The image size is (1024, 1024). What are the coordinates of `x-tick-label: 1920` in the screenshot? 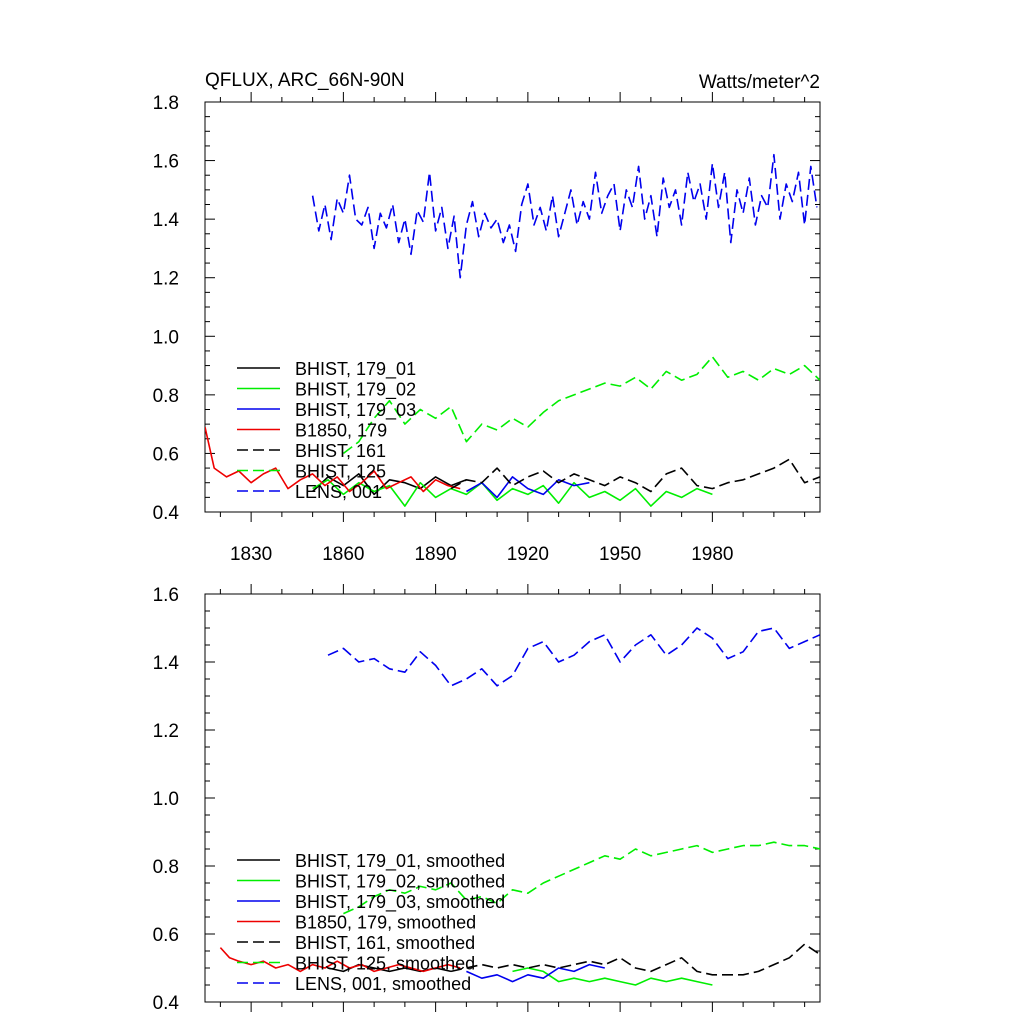 It's located at (528, 554).